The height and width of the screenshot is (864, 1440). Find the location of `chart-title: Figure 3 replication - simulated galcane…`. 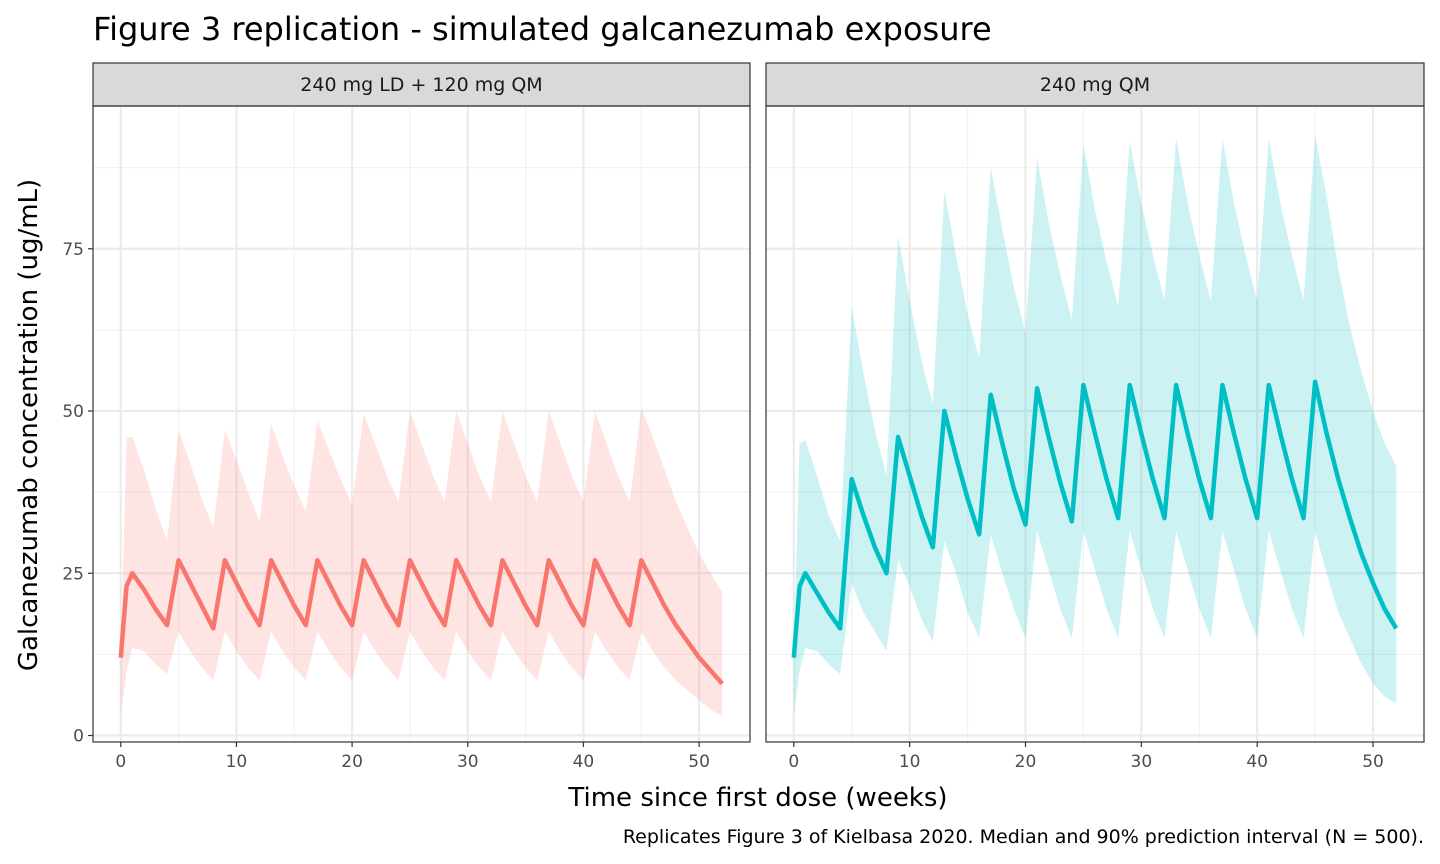

chart-title: Figure 3 replication - simulated galcane… is located at coordinates (542, 29).